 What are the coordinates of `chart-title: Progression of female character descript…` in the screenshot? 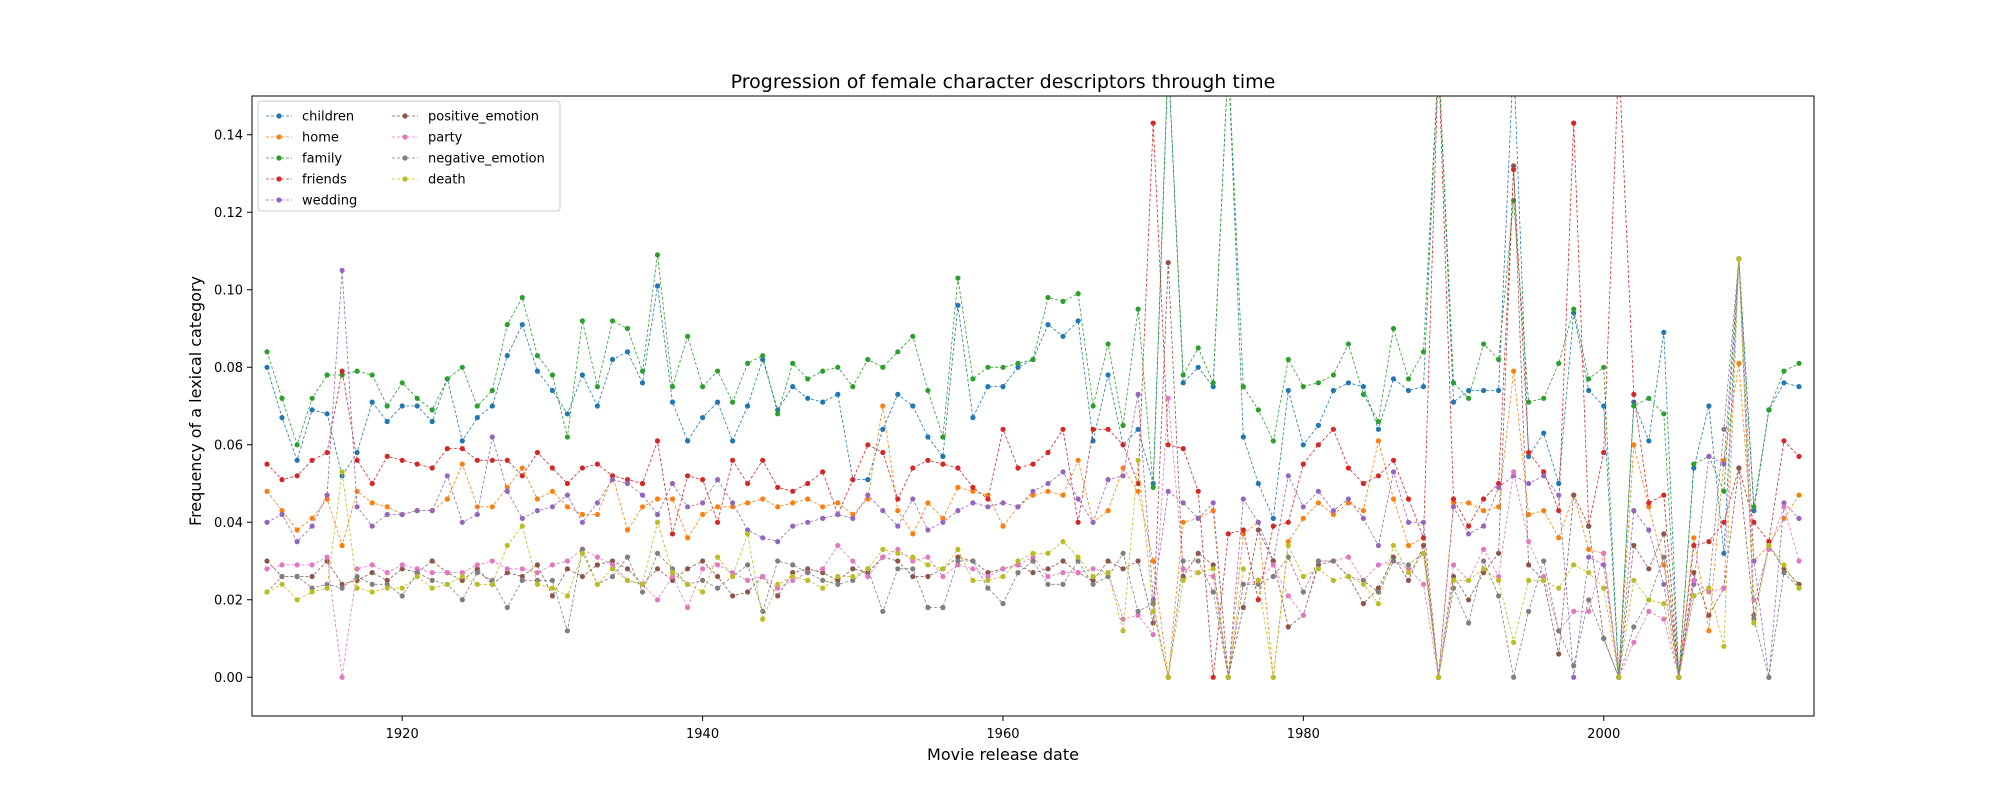 It's located at (1003, 82).